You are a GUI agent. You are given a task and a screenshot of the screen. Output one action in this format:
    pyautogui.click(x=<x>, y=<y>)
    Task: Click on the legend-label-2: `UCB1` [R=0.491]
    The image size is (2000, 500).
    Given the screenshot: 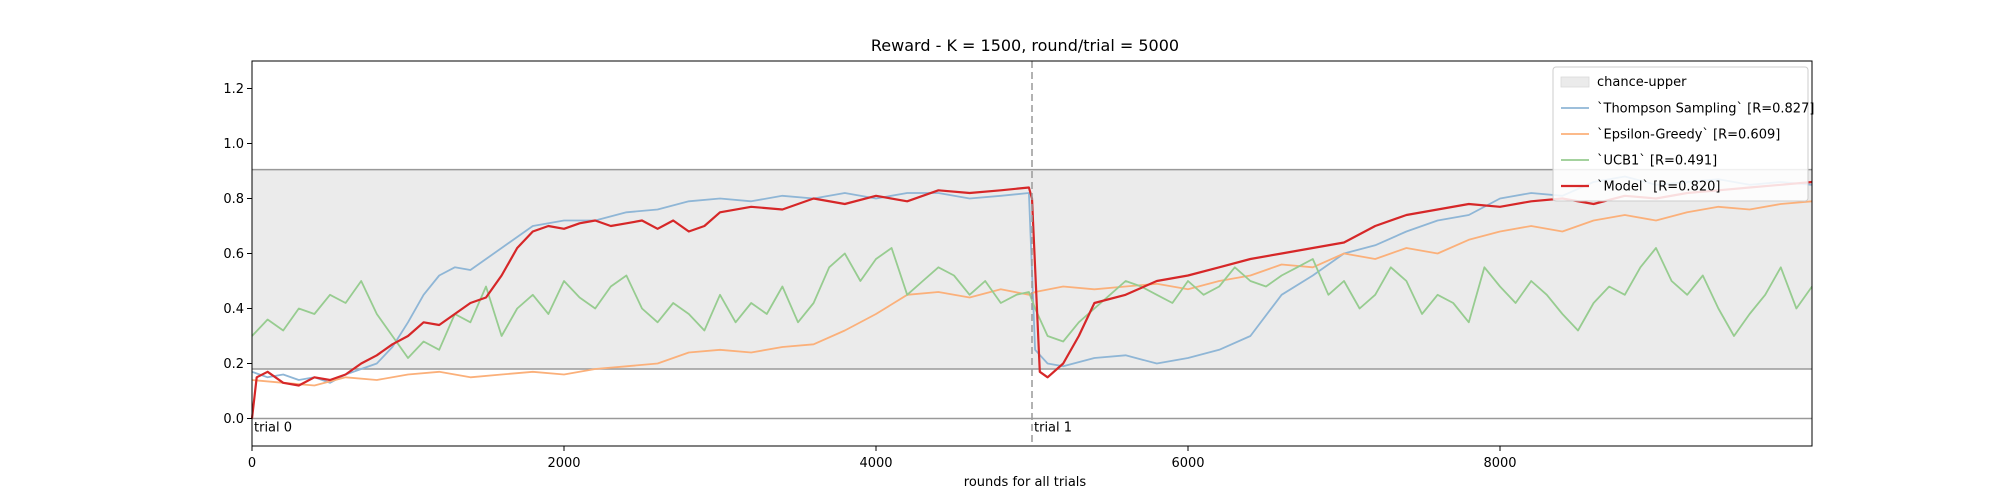 What is the action you would take?
    pyautogui.click(x=1657, y=161)
    